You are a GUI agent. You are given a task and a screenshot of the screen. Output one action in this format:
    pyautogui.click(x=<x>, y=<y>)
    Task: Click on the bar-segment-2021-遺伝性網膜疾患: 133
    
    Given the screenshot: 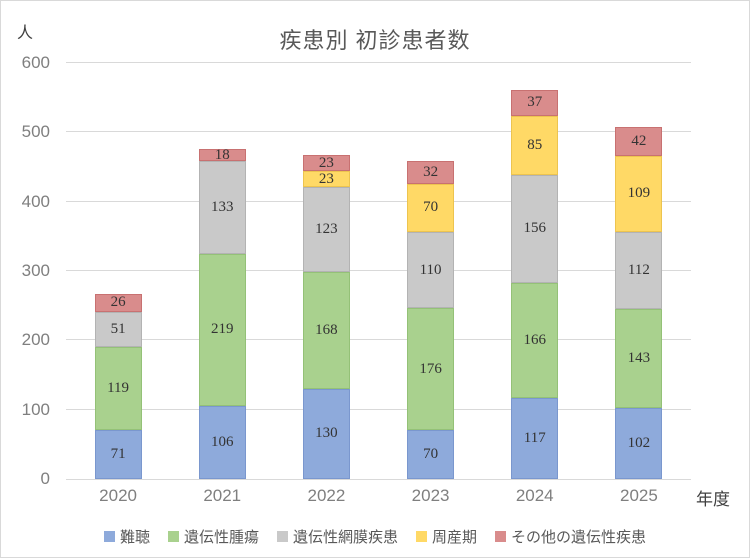 What is the action you would take?
    pyautogui.click(x=222, y=207)
    